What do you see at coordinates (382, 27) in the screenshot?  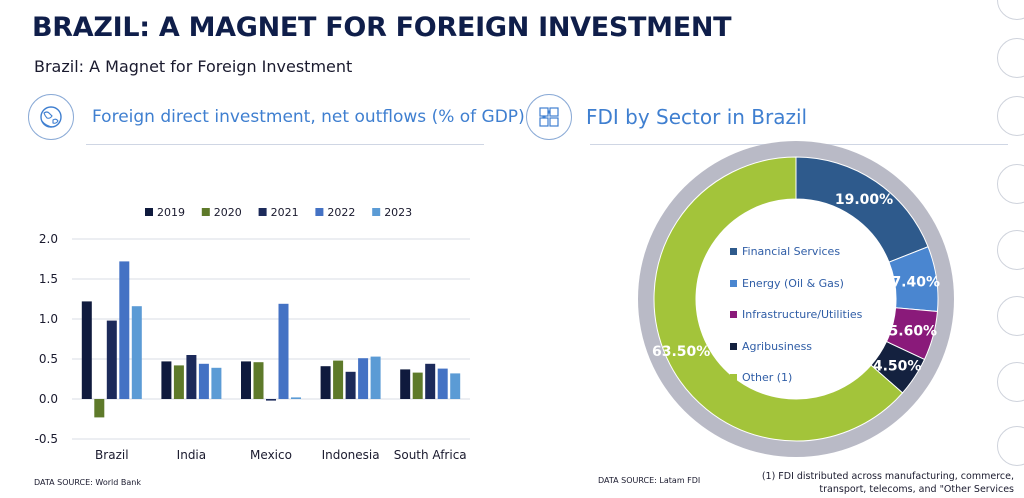 I see `page-title: BRAZIL: A MAGNET FOR FOREIGN INVESTMENT` at bounding box center [382, 27].